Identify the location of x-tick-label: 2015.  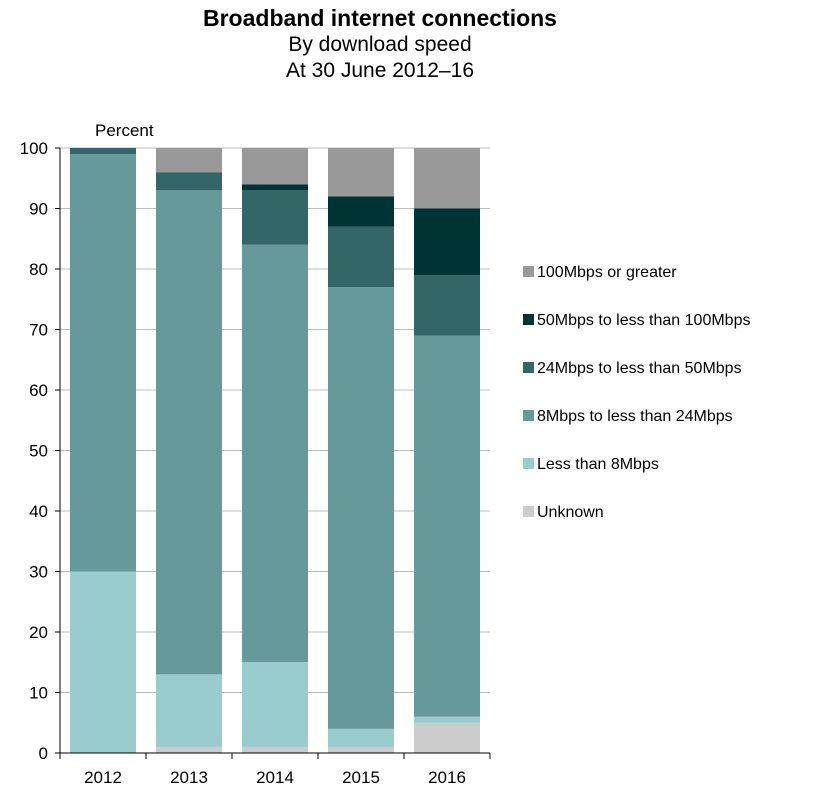
(361, 777).